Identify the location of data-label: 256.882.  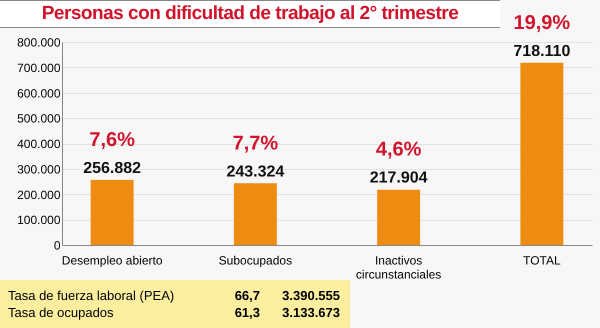
(112, 168).